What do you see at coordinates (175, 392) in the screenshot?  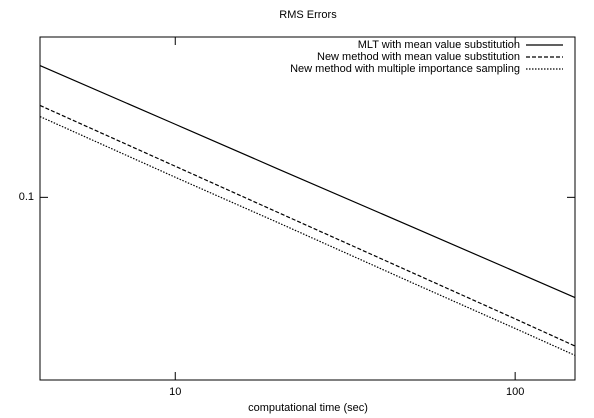 I see `x-tick-label: 10` at bounding box center [175, 392].